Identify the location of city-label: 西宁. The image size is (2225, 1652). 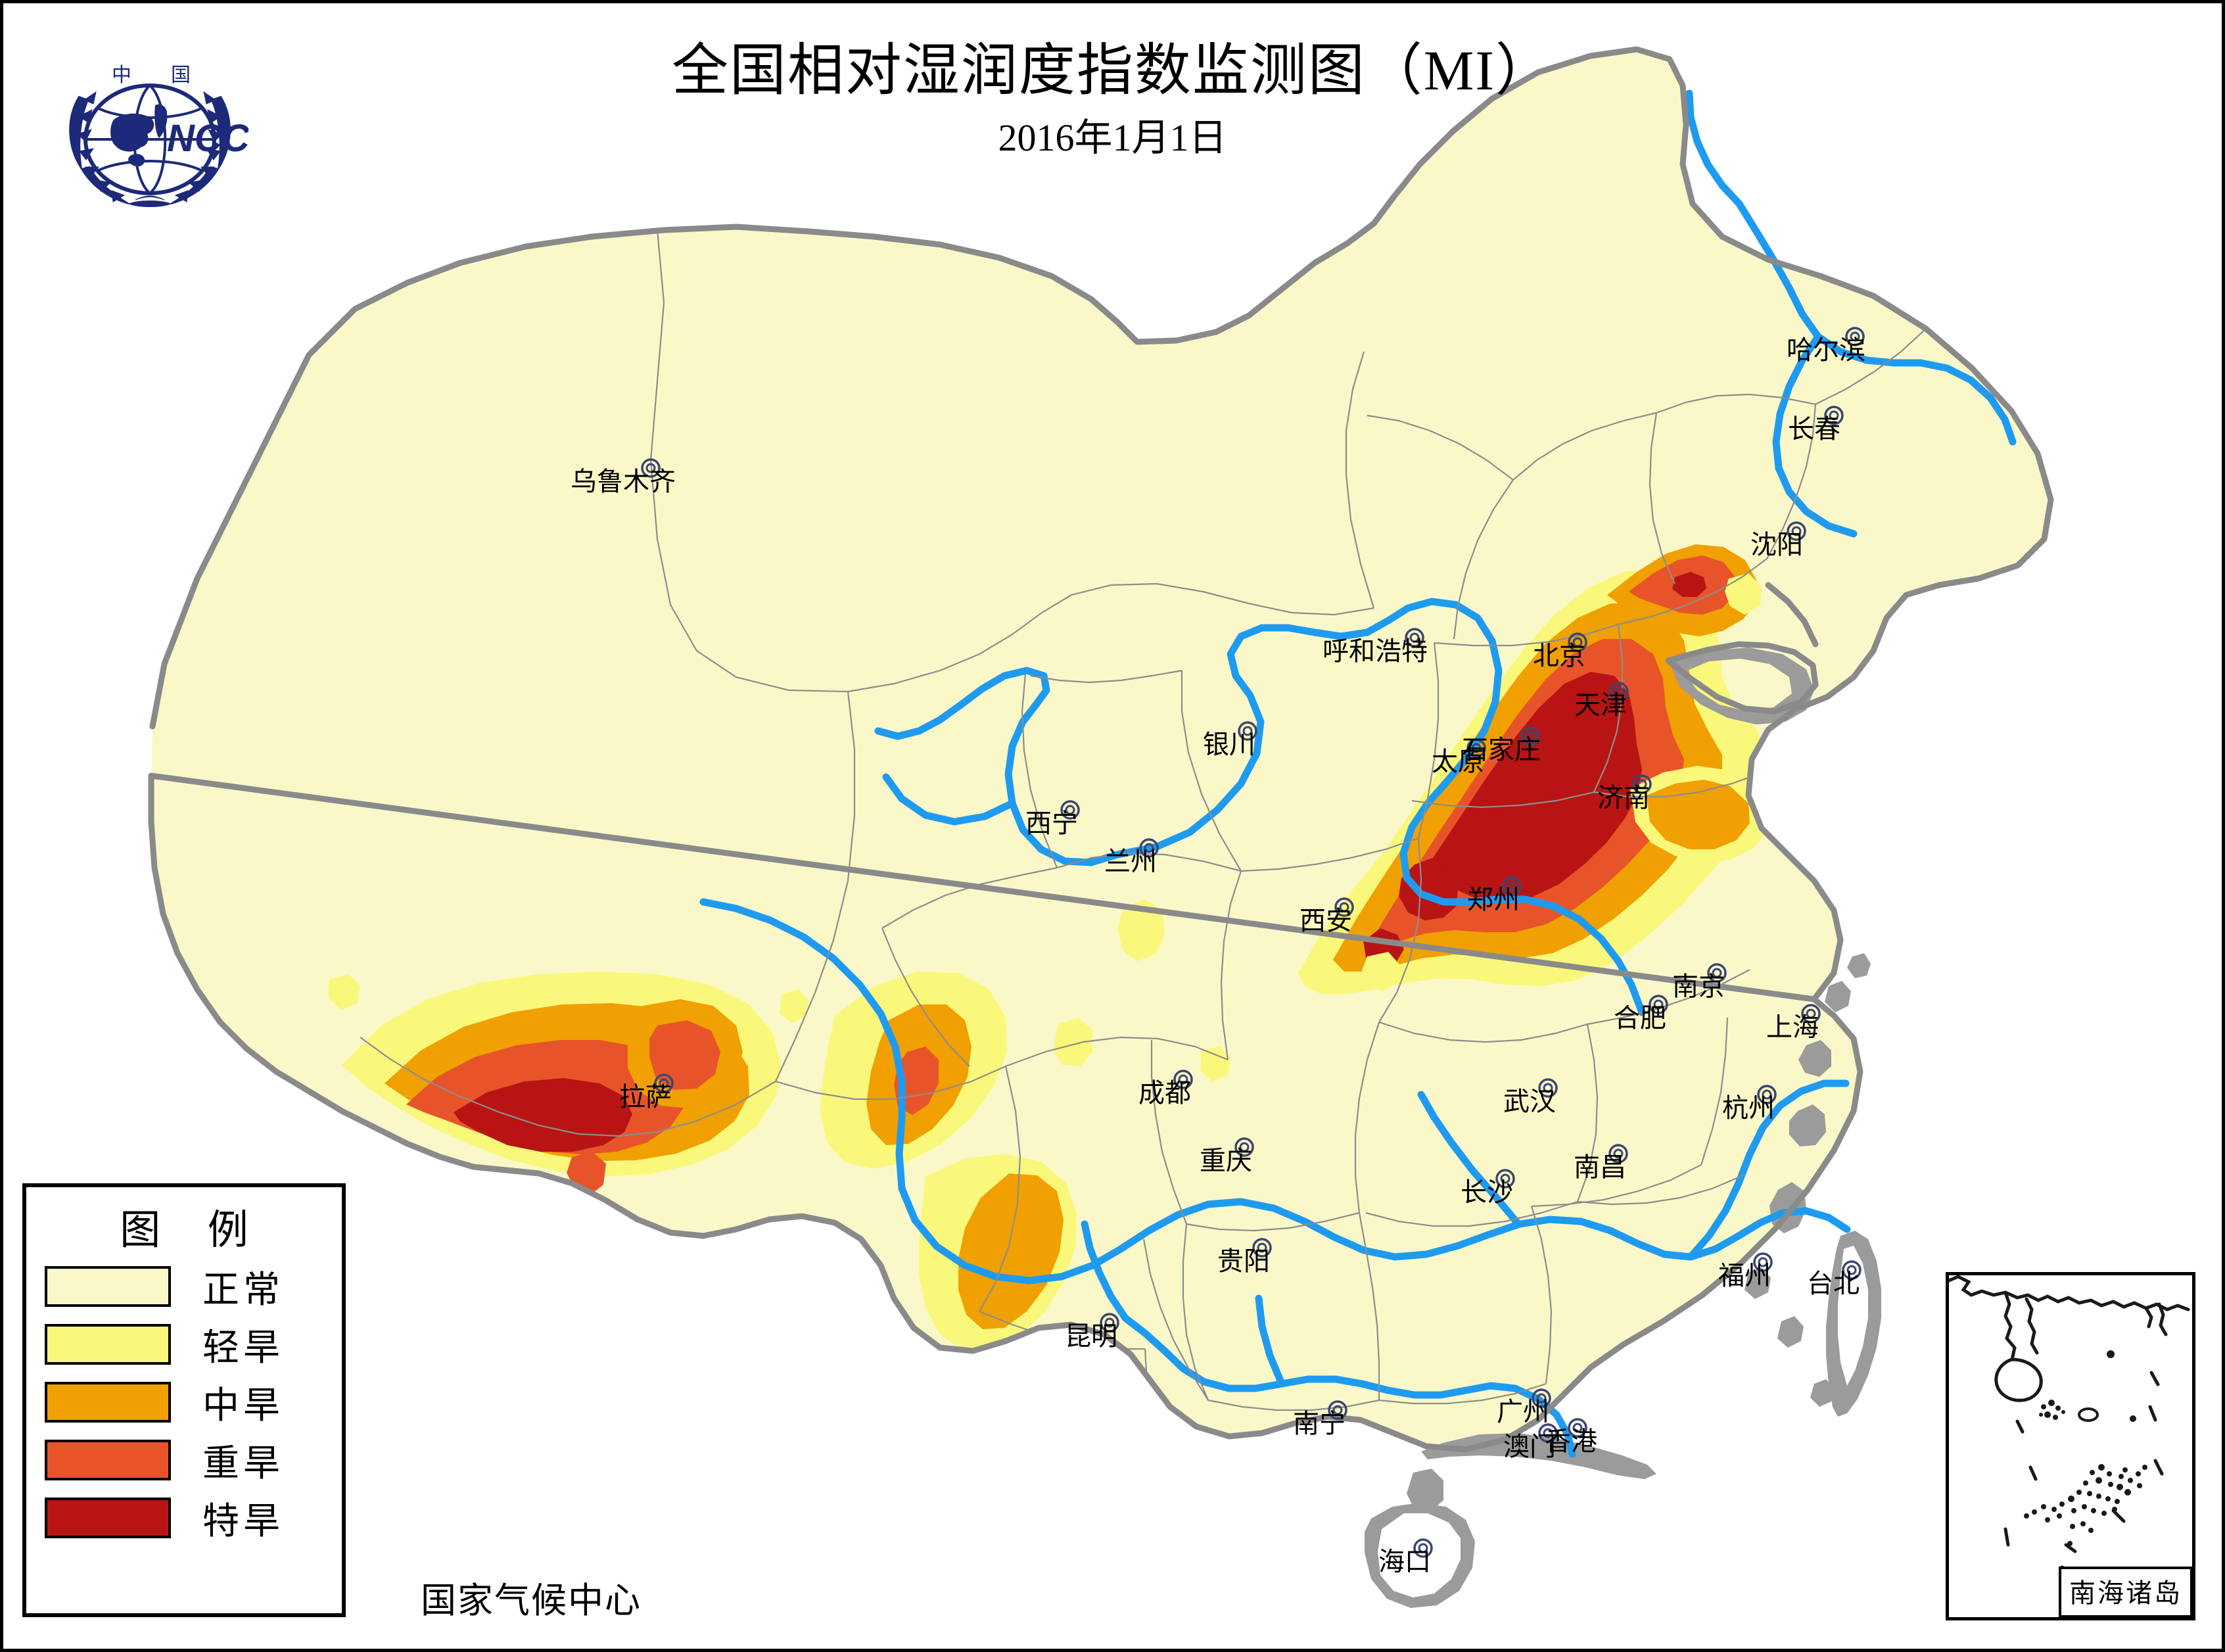
(1051, 823).